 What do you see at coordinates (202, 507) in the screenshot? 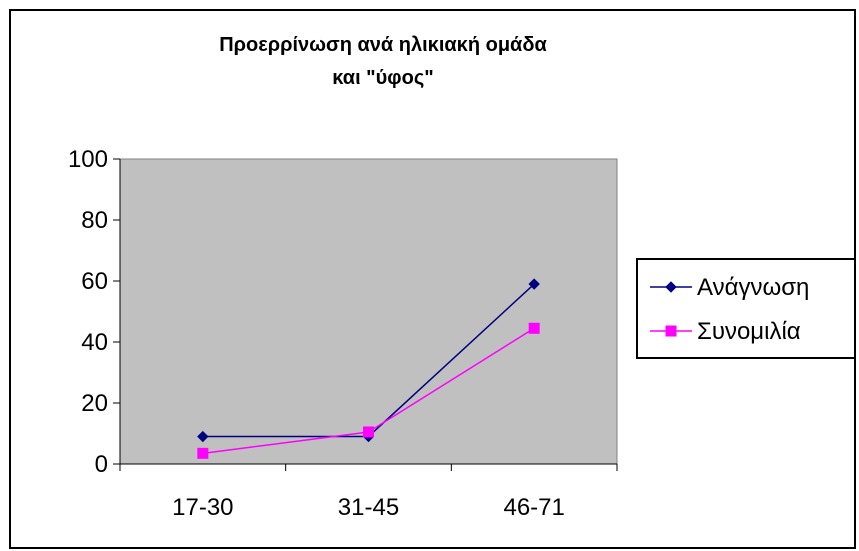
I see `x-tick-label: 17-30` at bounding box center [202, 507].